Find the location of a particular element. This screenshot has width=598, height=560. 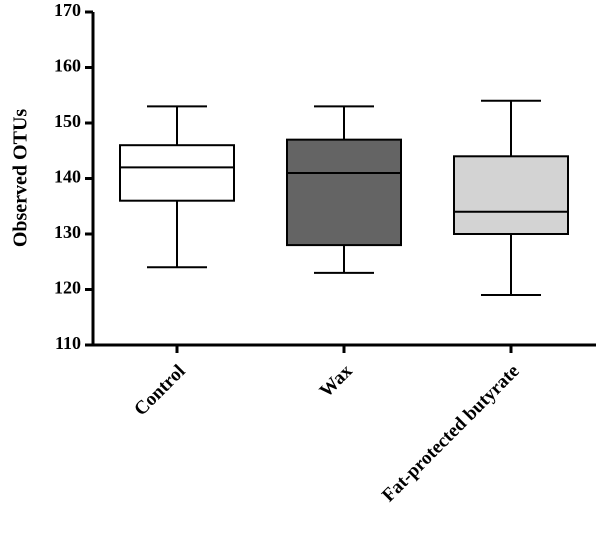

y-tick-label: 160 is located at coordinates (67, 66).